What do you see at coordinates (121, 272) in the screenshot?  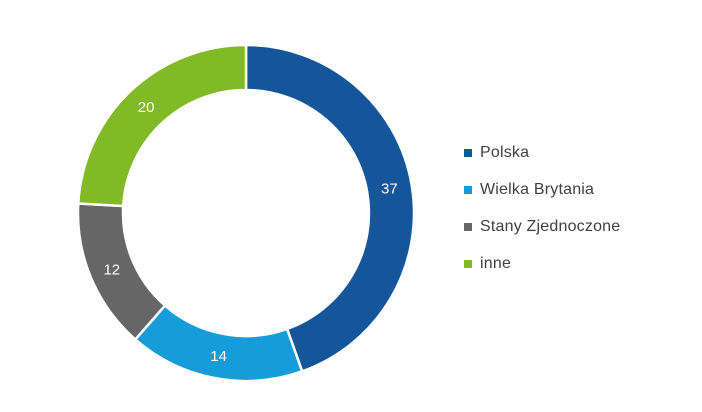 I see `donut-segment-stany-zjednoczone` at bounding box center [121, 272].